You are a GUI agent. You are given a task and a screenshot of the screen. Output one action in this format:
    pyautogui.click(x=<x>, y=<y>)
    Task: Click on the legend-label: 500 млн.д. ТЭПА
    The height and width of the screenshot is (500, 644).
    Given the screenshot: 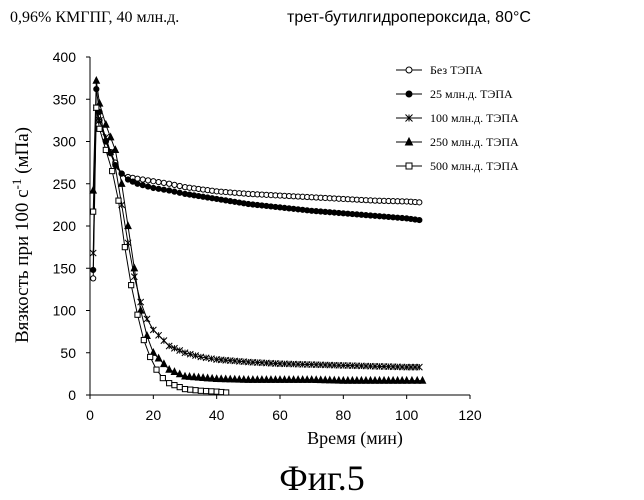 What is the action you would take?
    pyautogui.click(x=474, y=166)
    